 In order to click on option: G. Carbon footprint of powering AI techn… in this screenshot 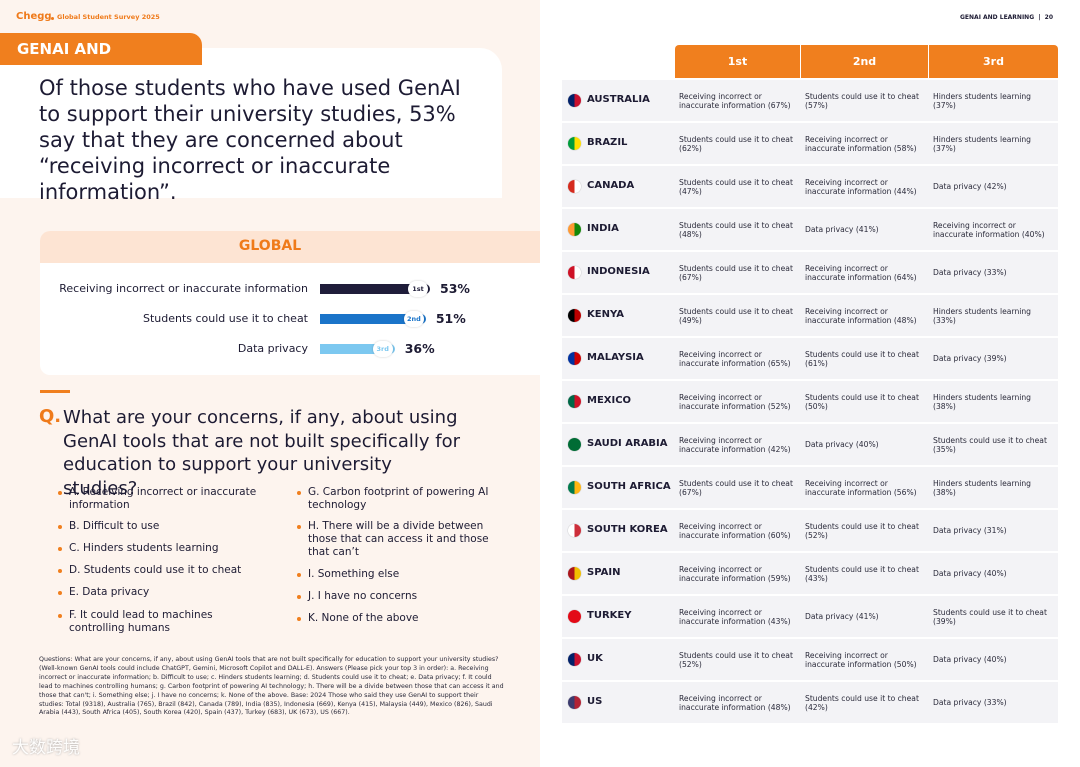, I will do `click(398, 498)`.